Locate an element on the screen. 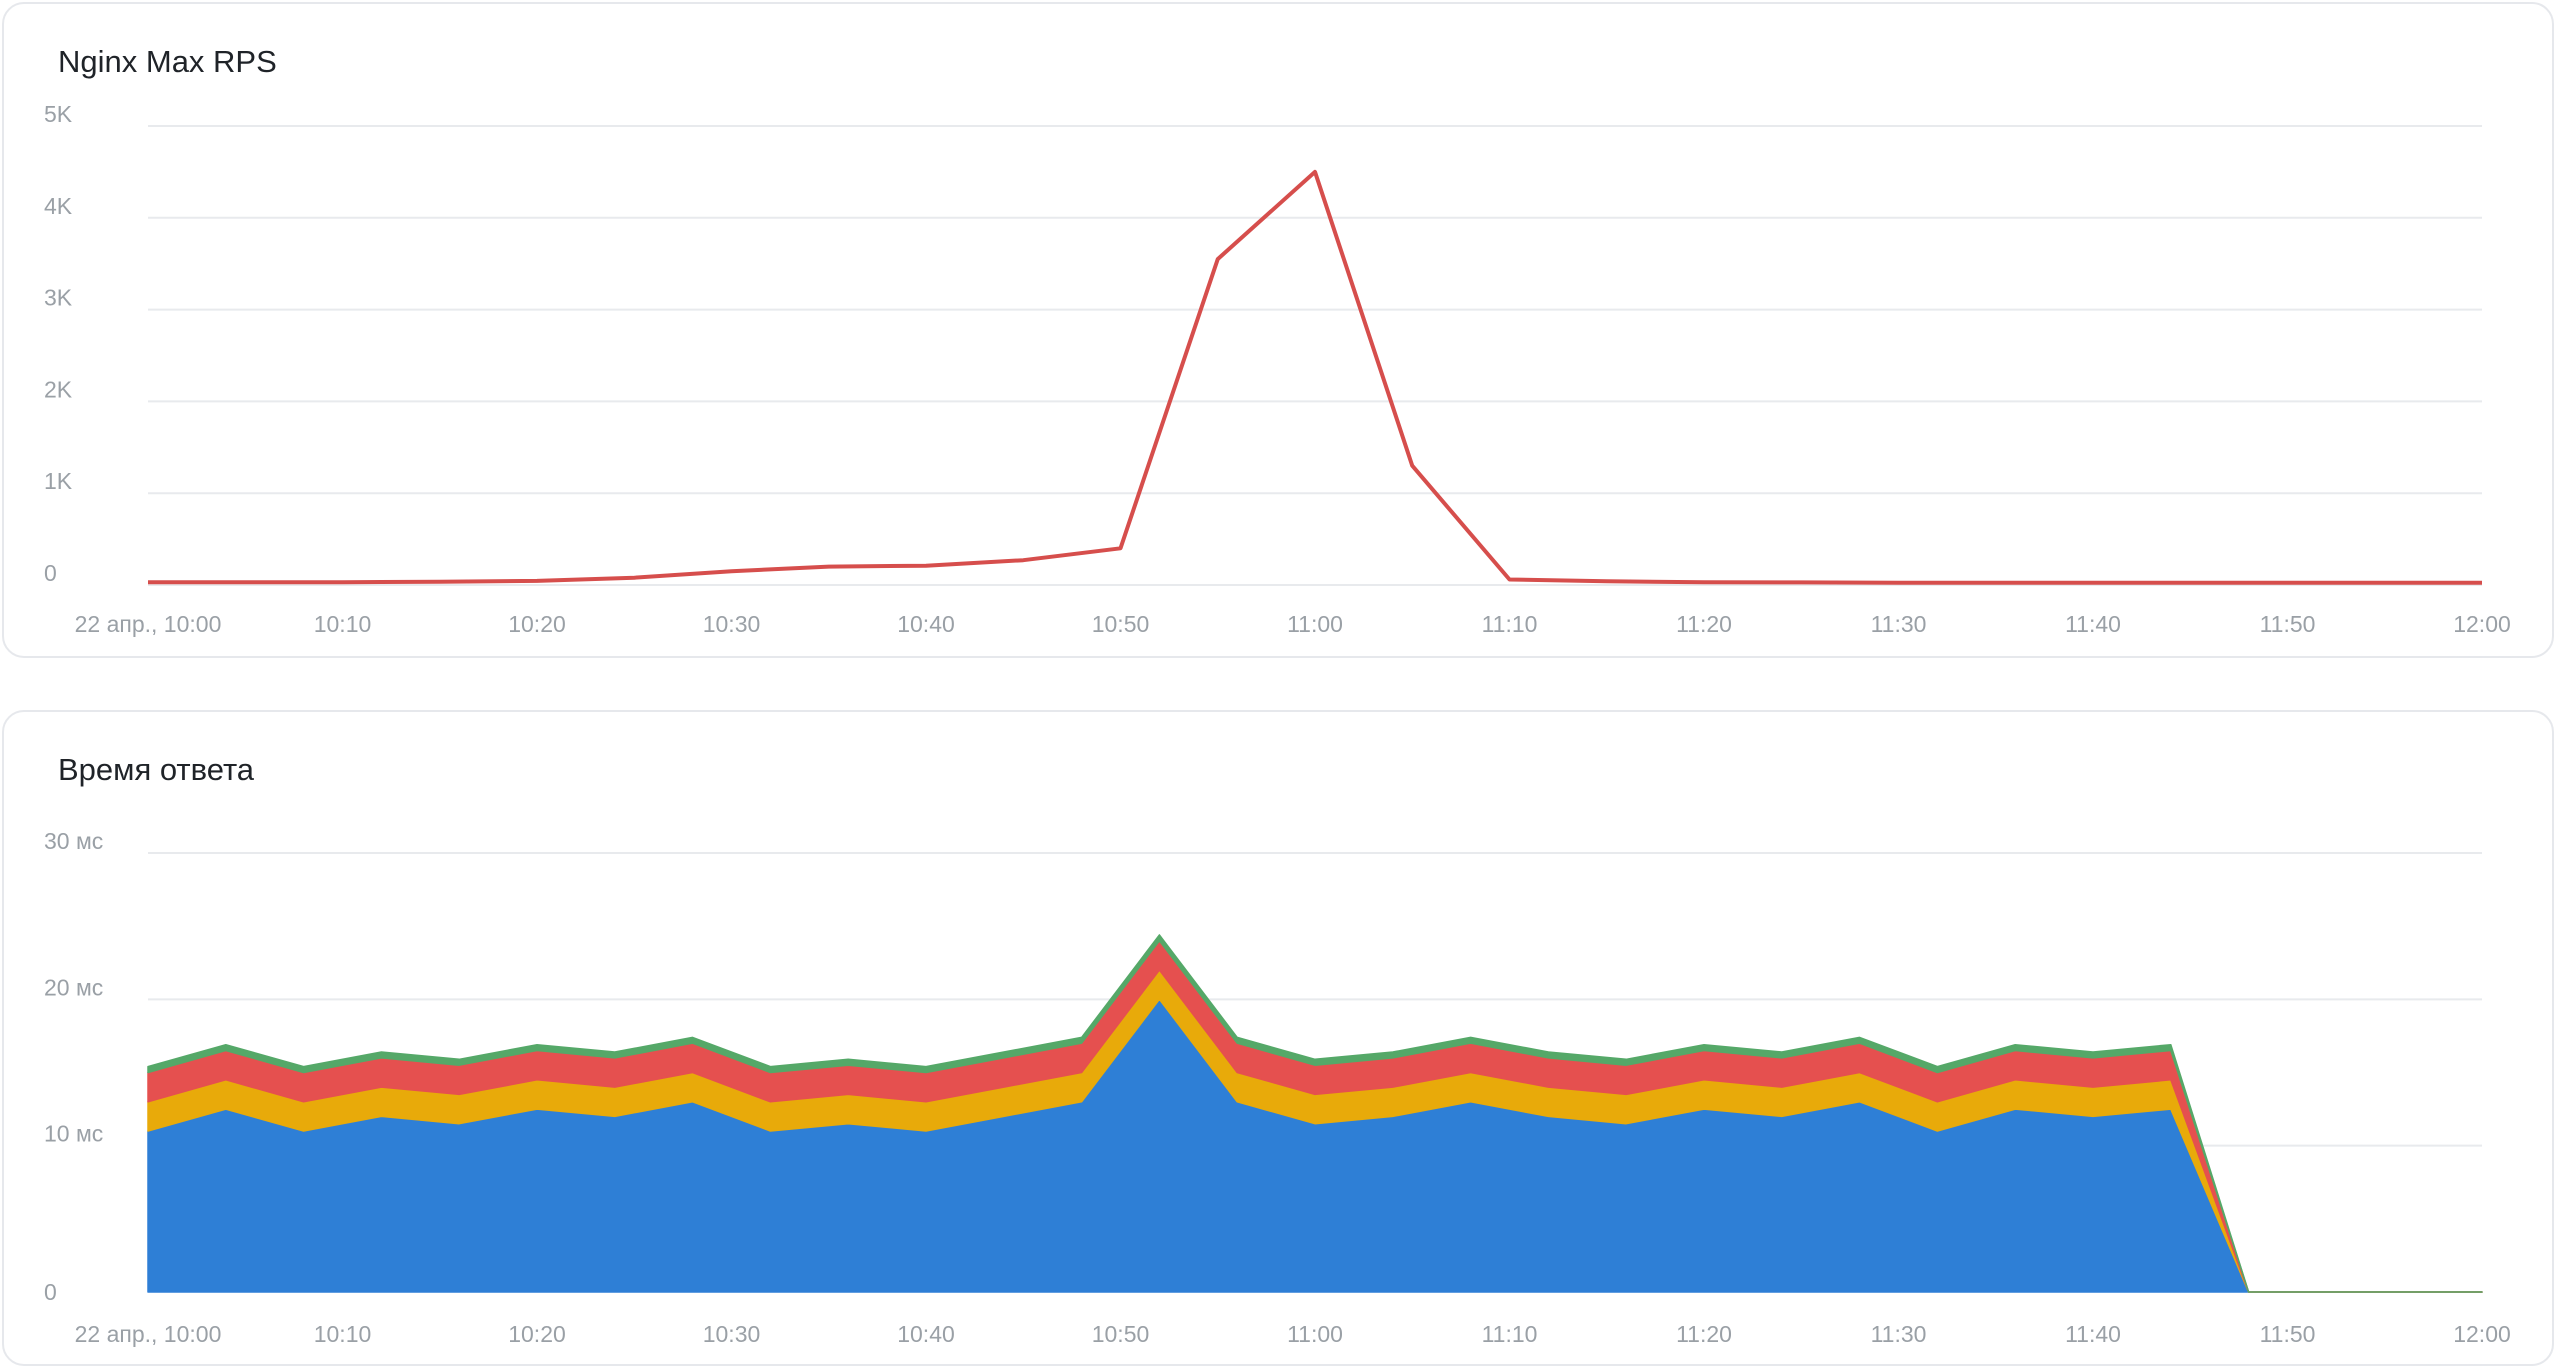 This screenshot has height=1368, width=2560. rps-x-tick-label: 12:00 is located at coordinates (2482, 624).